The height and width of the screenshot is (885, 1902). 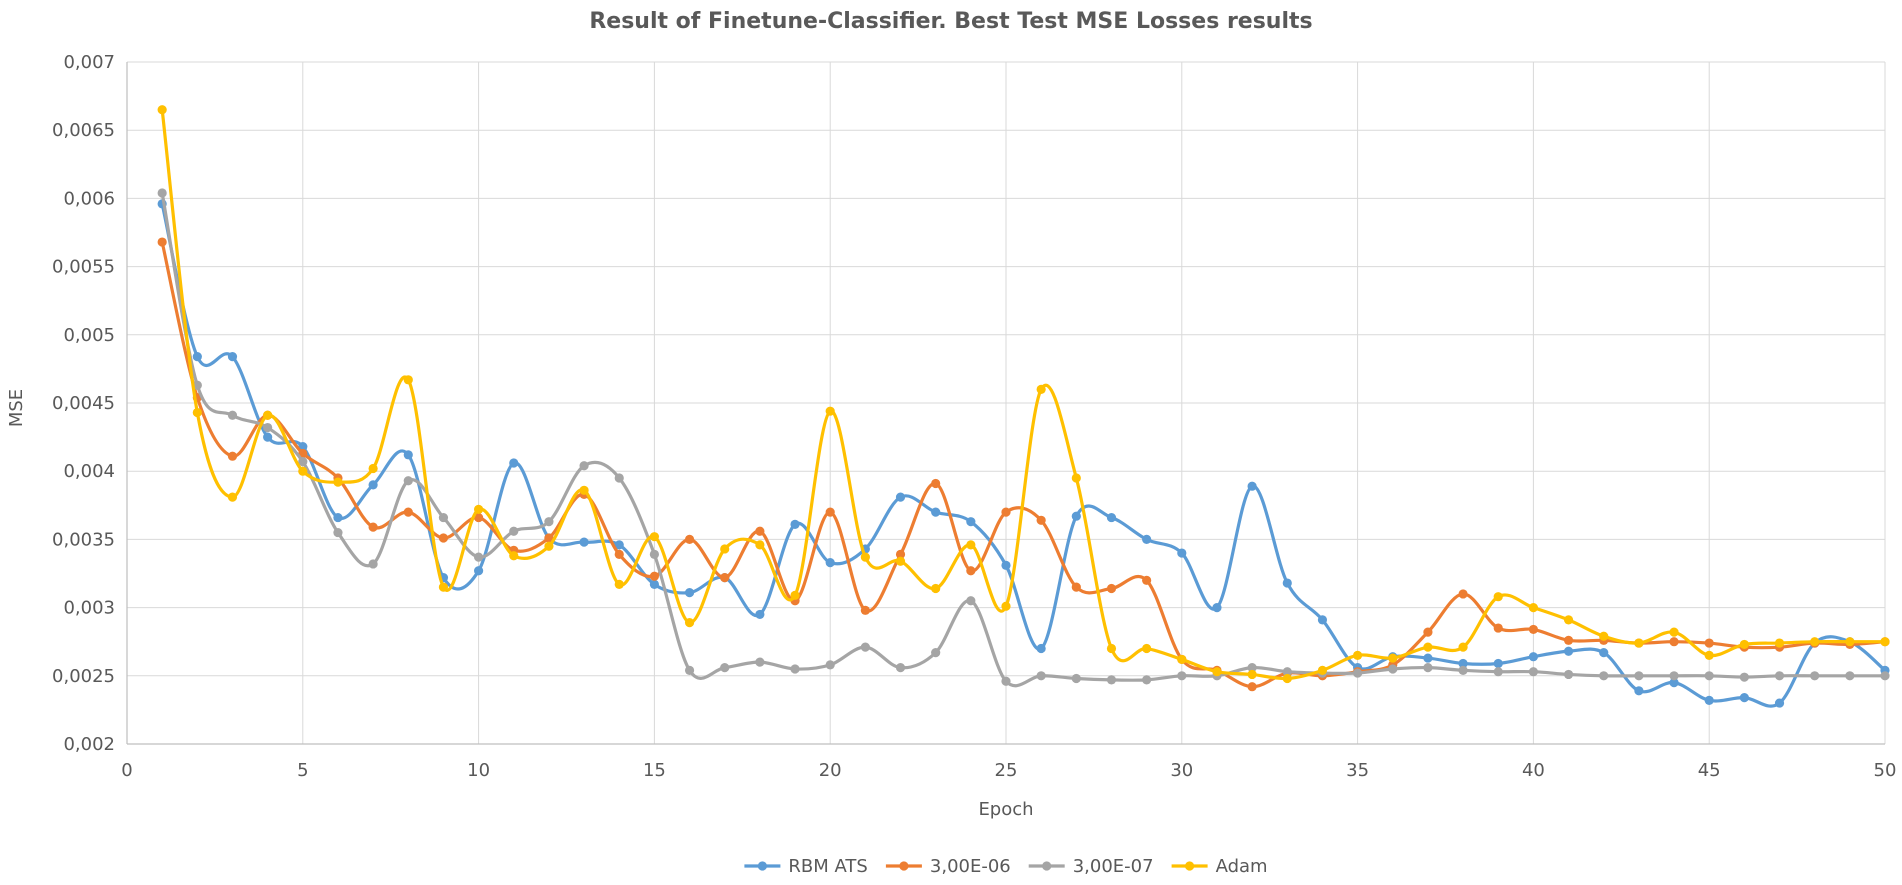 What do you see at coordinates (654, 770) in the screenshot?
I see `x-tick-label: 15` at bounding box center [654, 770].